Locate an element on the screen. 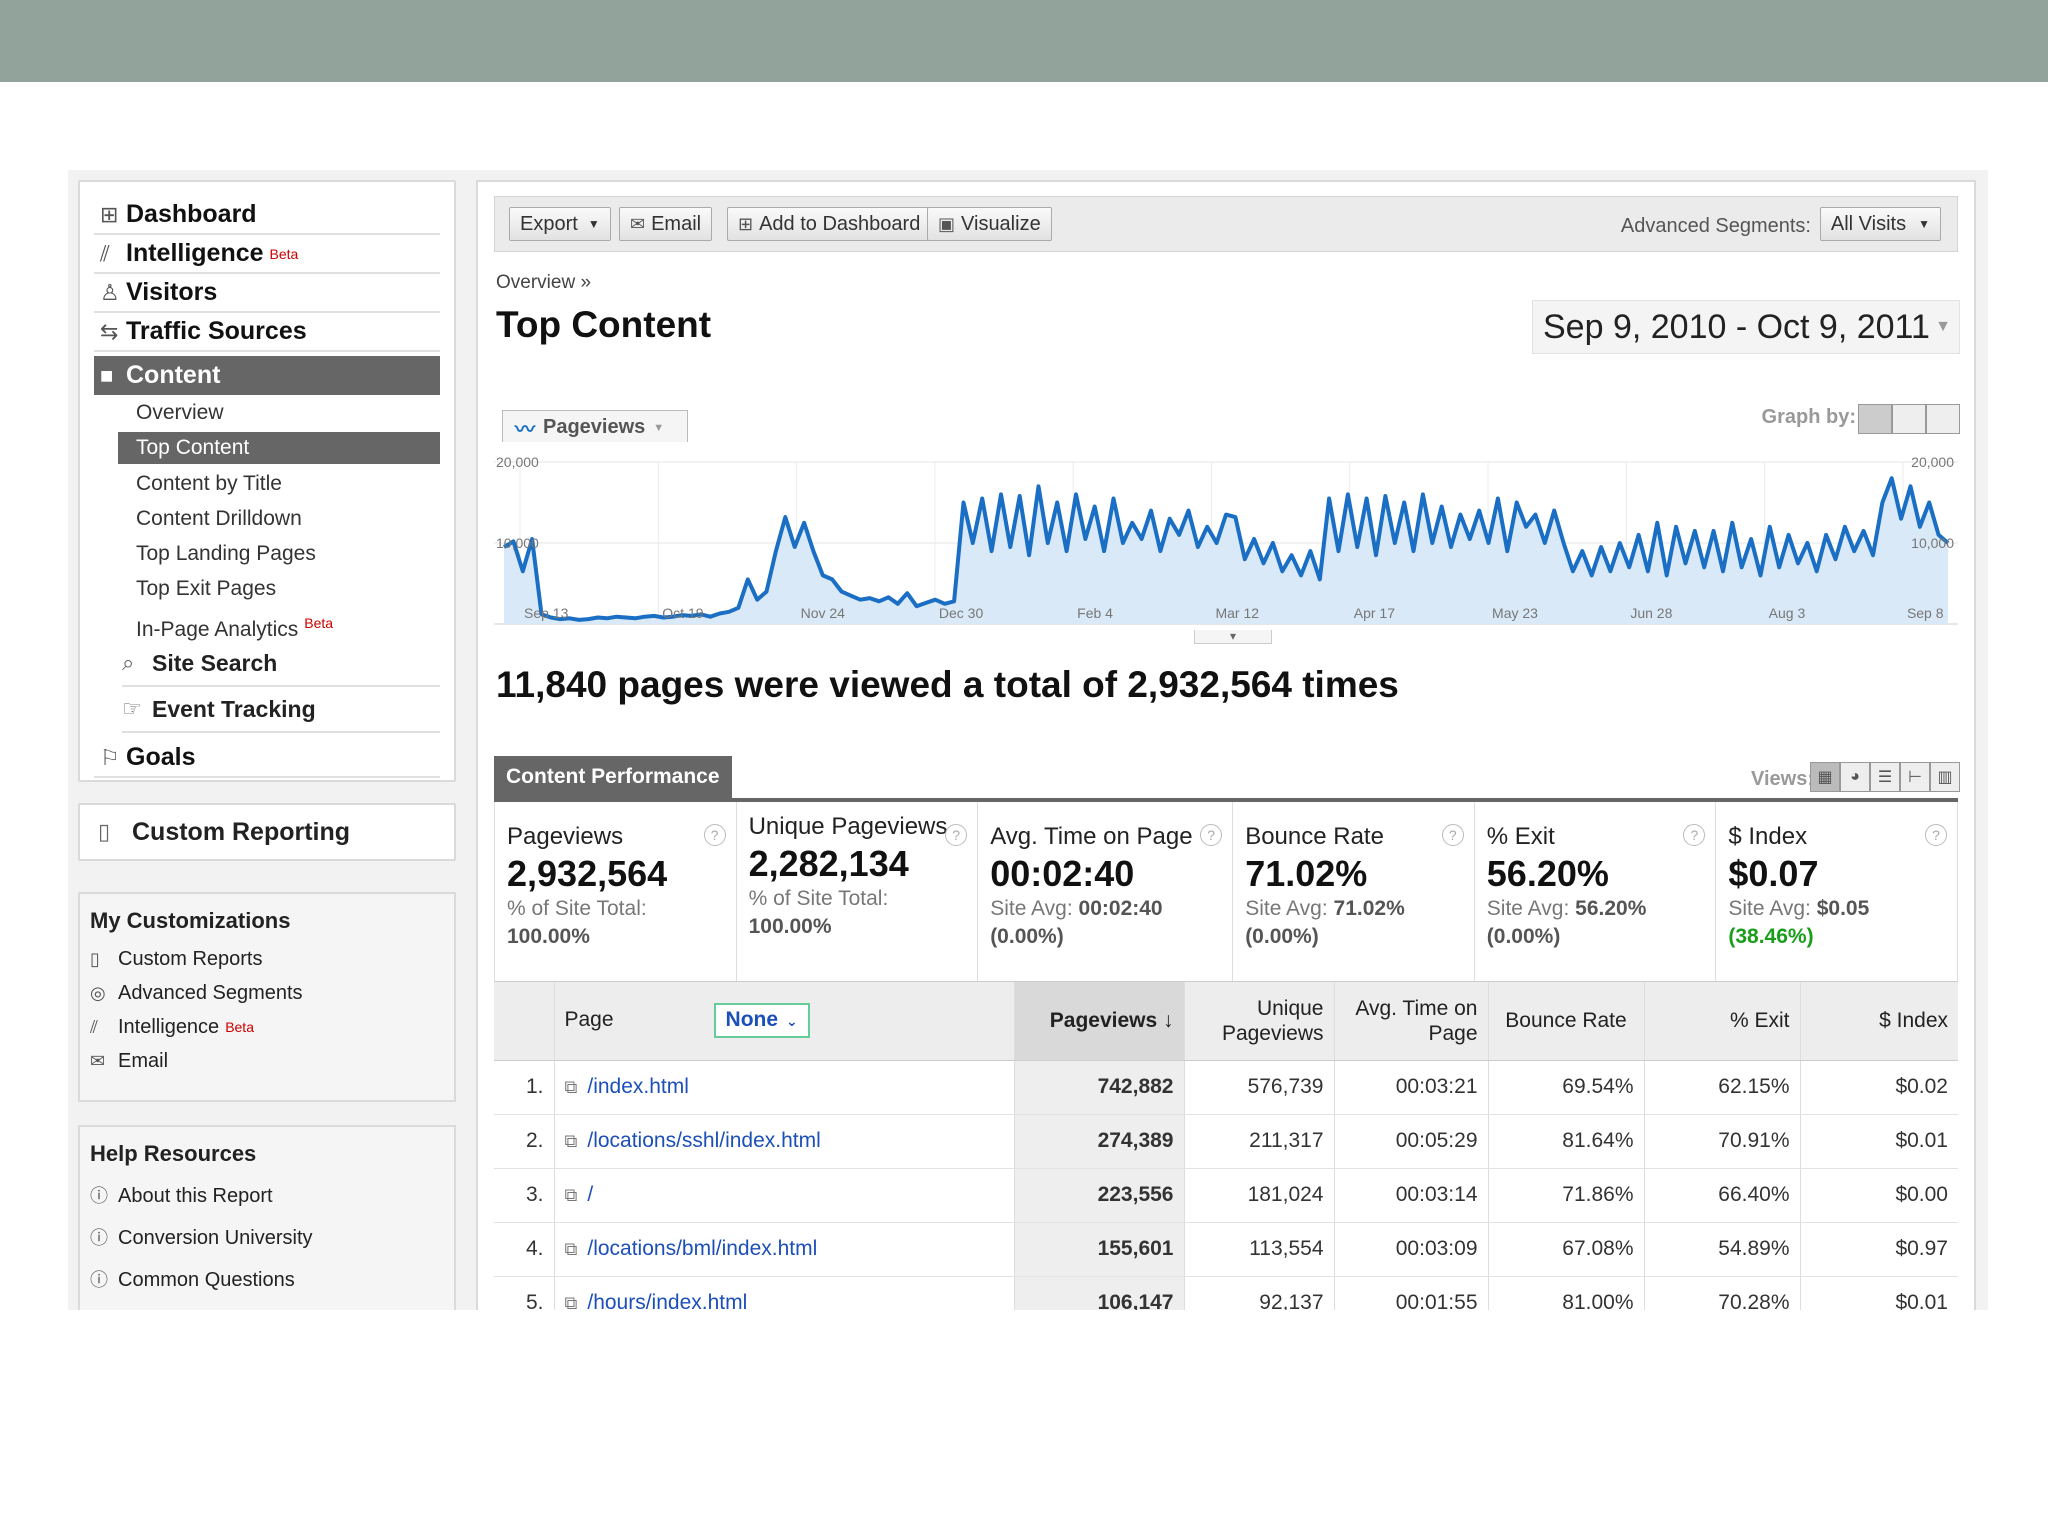 This screenshot has width=2048, height=1536. custom-reports-link: ▯ Custom Reports is located at coordinates (267, 959).